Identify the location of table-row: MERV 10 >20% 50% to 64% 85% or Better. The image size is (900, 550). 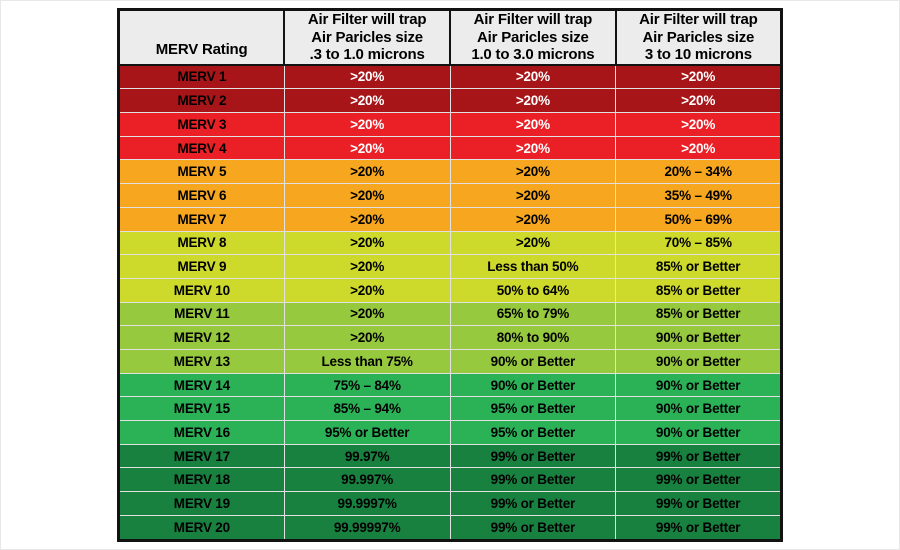
(450, 290).